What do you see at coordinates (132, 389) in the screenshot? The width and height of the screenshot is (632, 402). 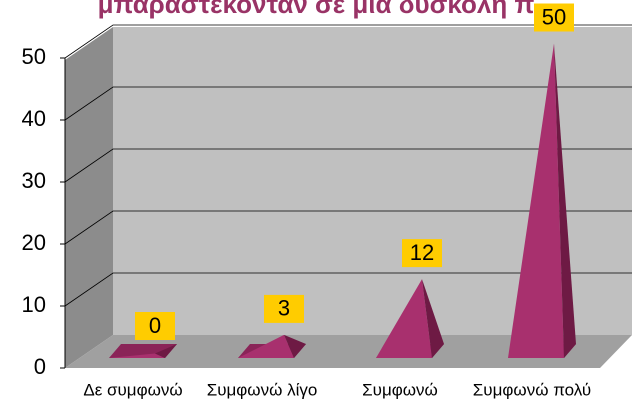 I see `x-tick-label: Δε συμφωνώ` at bounding box center [132, 389].